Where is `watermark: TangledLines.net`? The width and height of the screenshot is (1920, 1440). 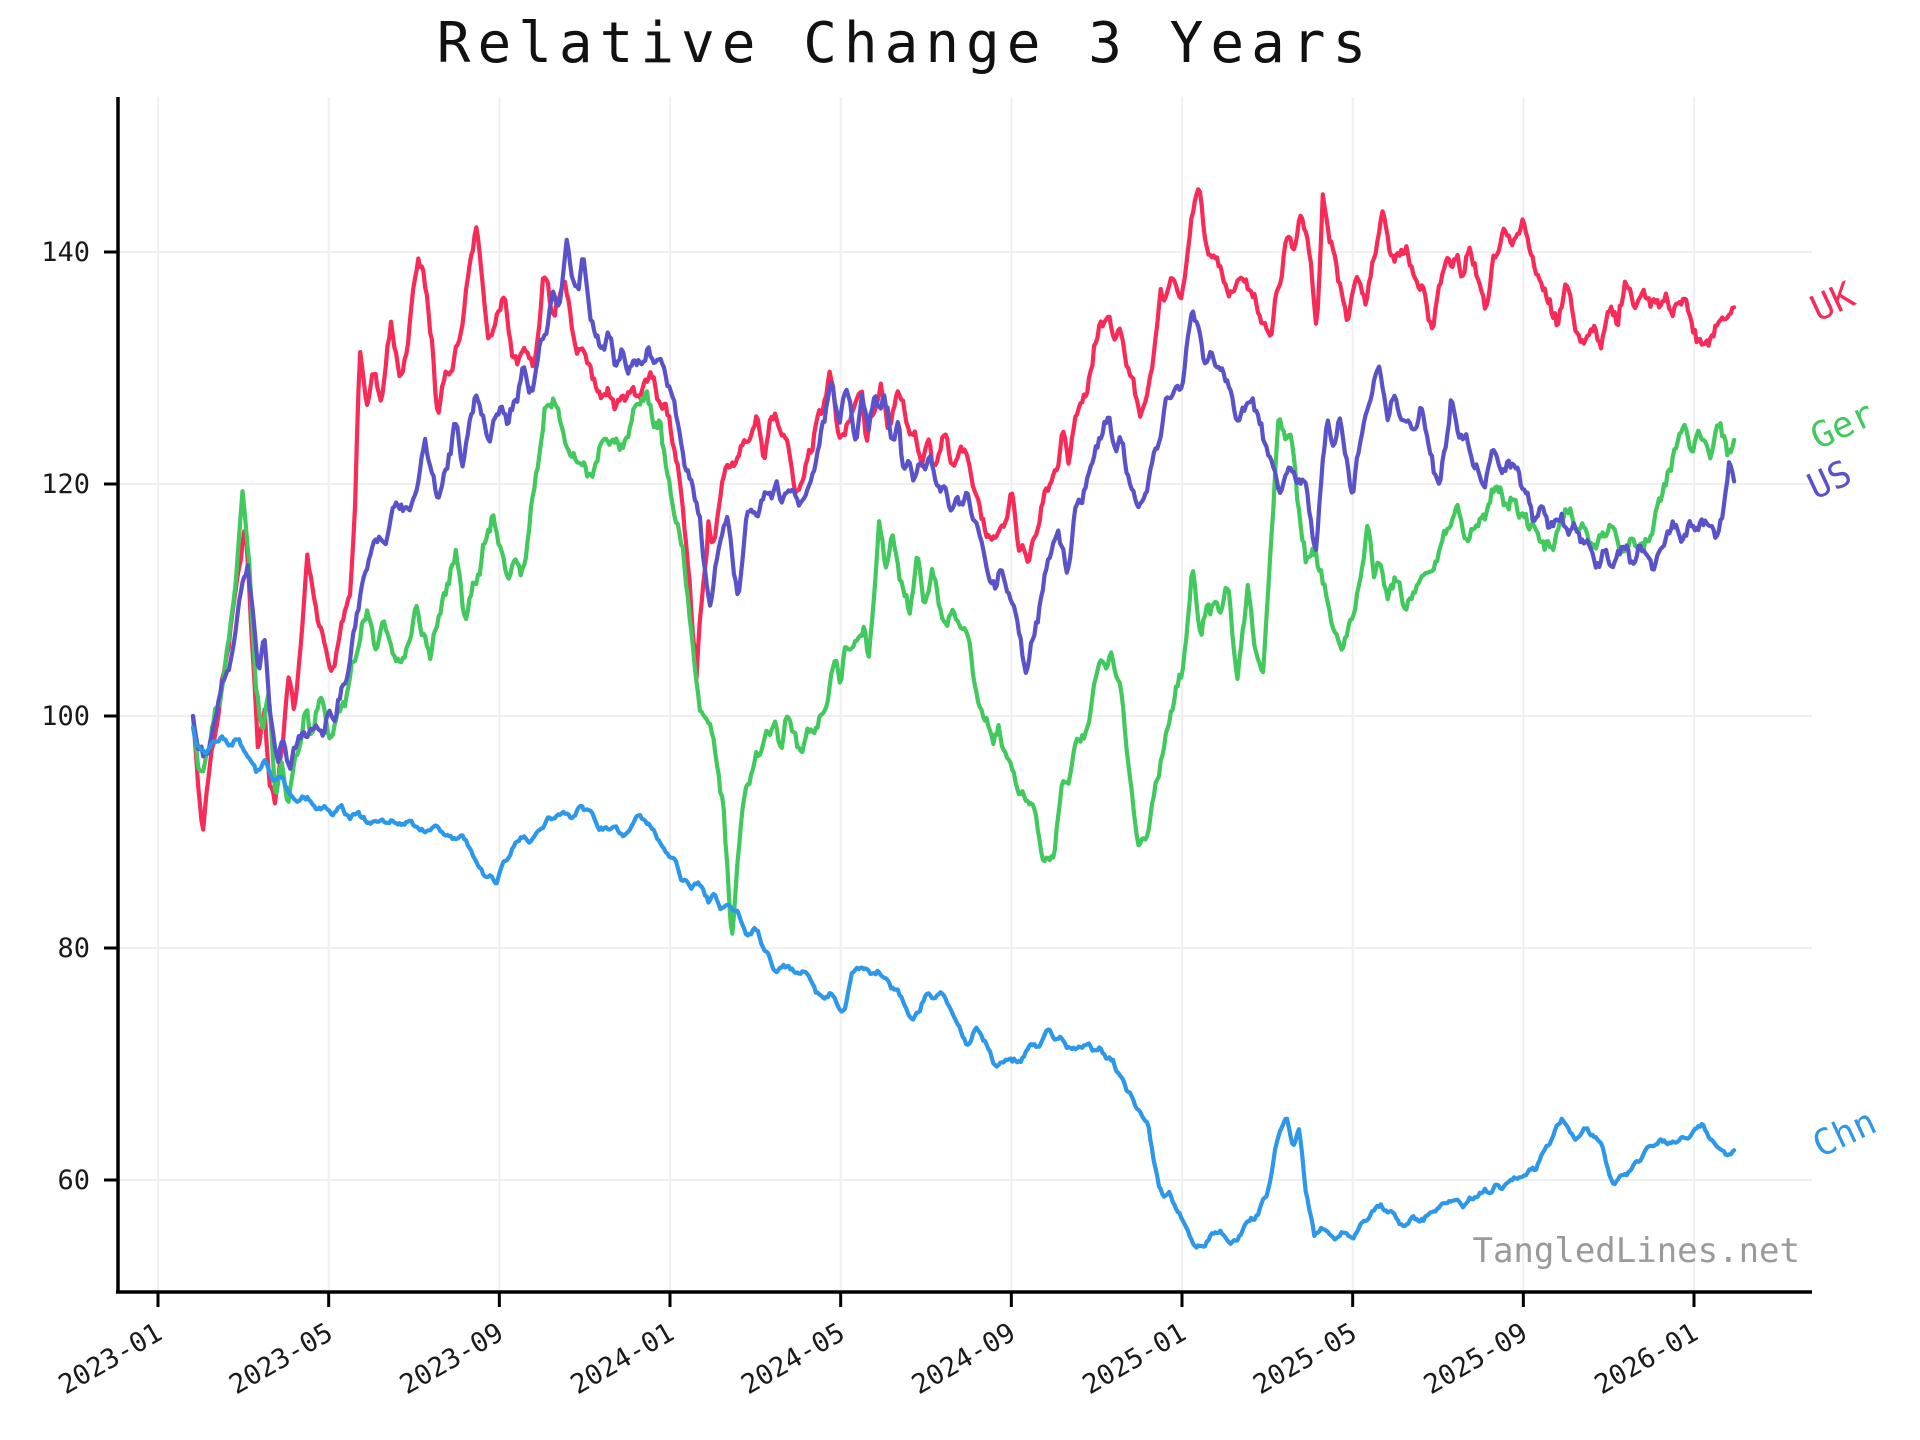
watermark: TangledLines.net is located at coordinates (1636, 1251).